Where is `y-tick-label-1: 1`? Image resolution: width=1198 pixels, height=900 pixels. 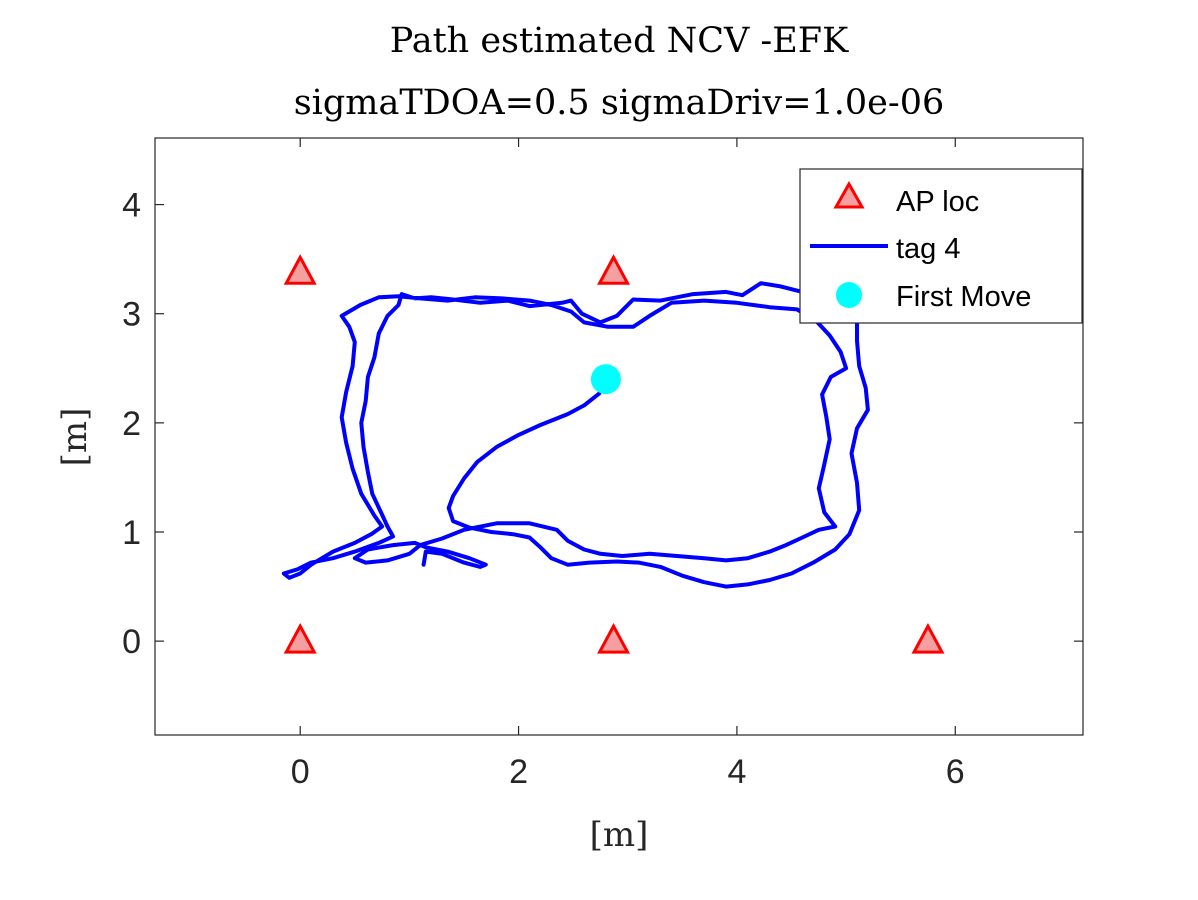 y-tick-label-1: 1 is located at coordinates (131, 533).